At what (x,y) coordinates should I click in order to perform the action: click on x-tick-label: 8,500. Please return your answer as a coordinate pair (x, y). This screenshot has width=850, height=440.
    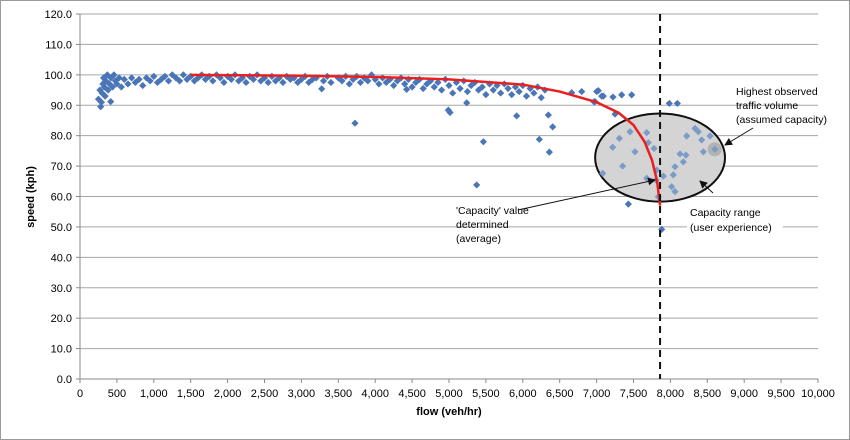
    Looking at the image, I should click on (708, 394).